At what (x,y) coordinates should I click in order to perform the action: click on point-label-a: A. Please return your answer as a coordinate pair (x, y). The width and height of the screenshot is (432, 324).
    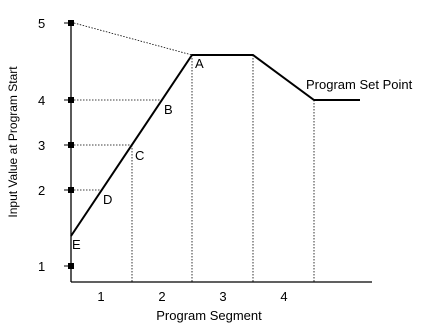
    Looking at the image, I should click on (199, 63).